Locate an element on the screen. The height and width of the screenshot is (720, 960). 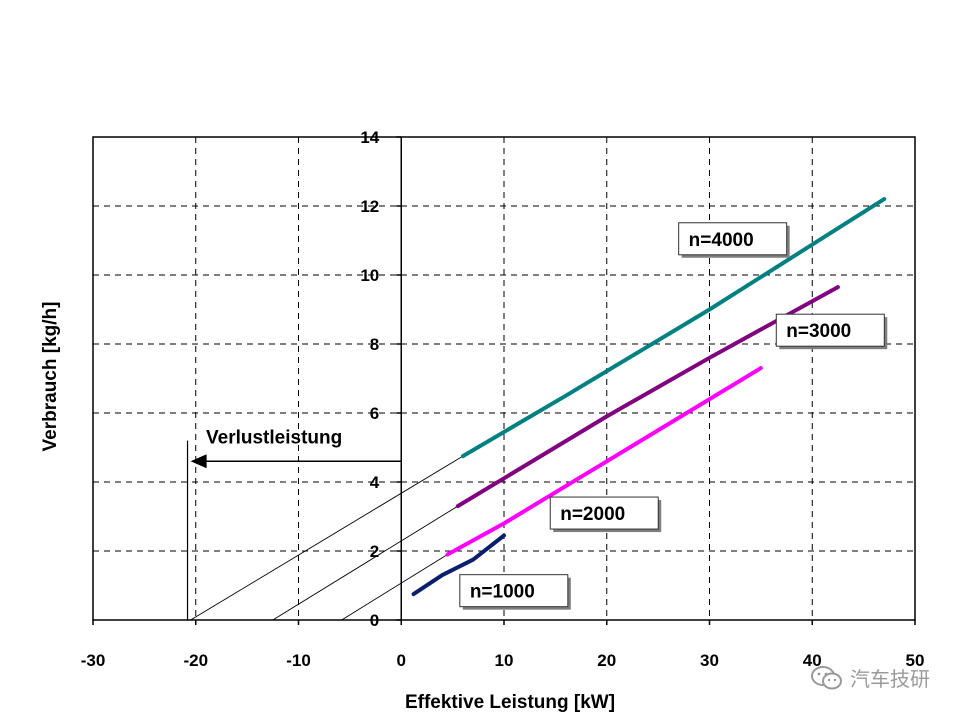
x-tick-label: -20 is located at coordinates (195, 660).